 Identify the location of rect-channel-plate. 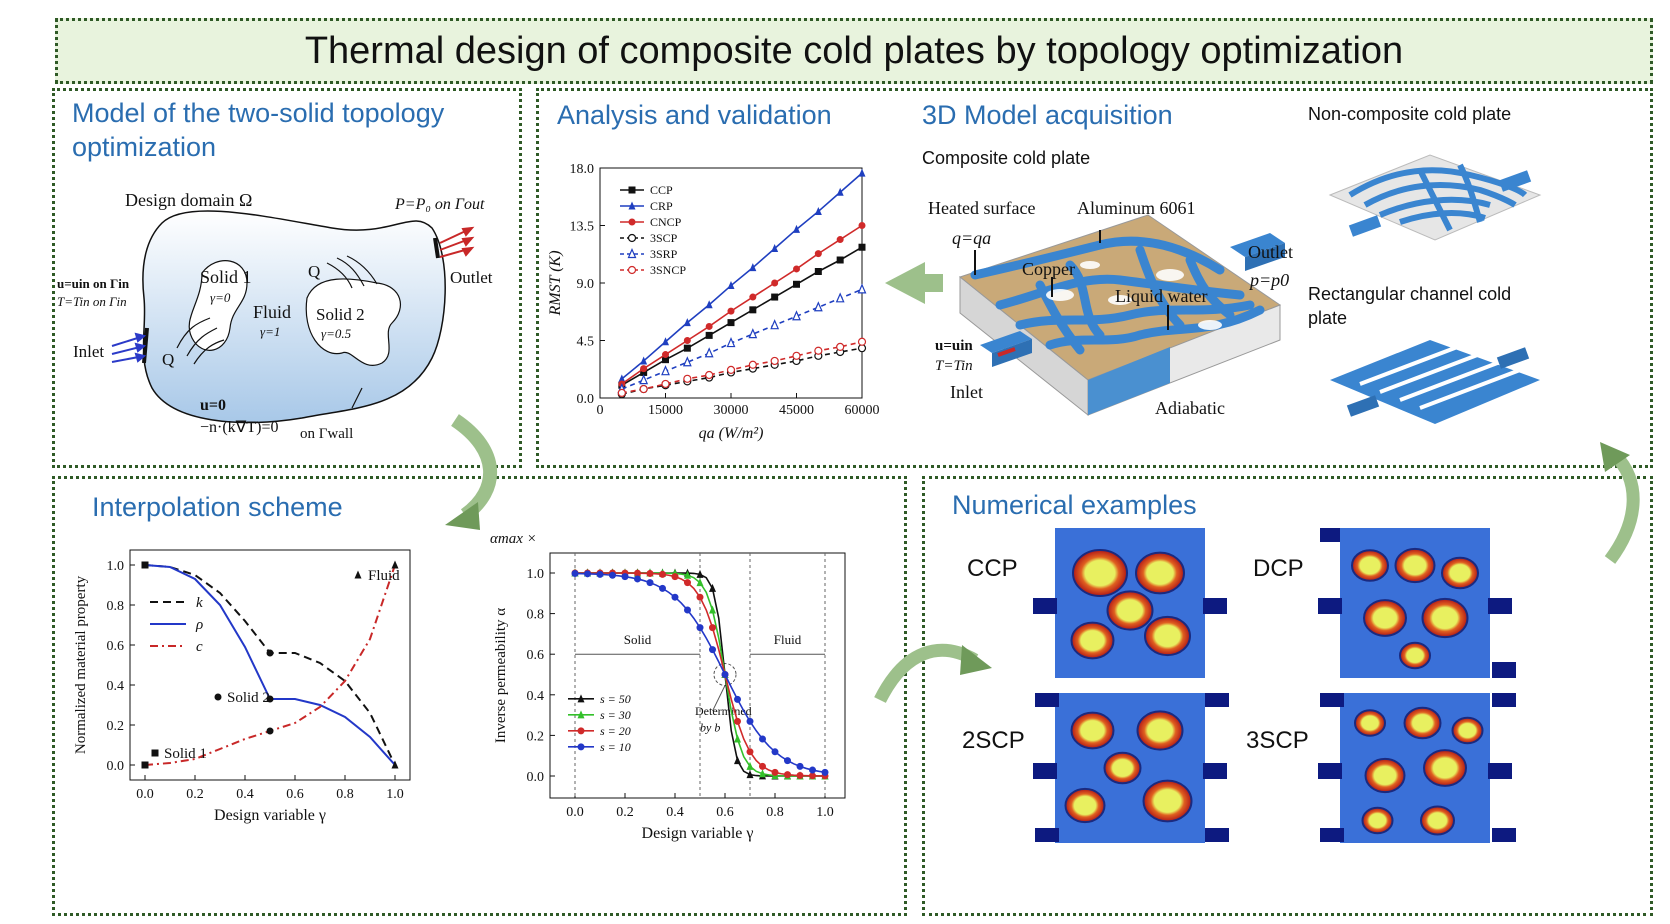
(1435, 382).